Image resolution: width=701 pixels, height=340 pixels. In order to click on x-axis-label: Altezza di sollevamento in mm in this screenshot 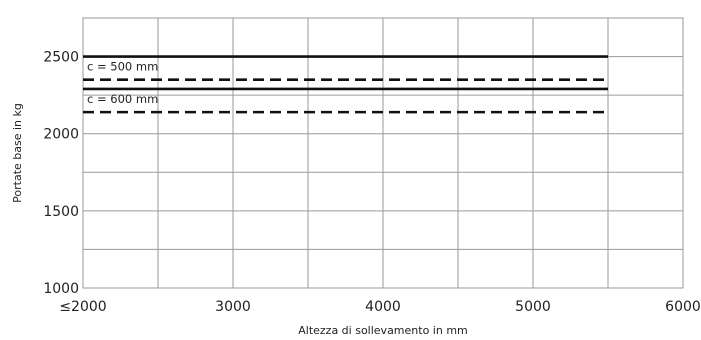, I will do `click(383, 330)`.